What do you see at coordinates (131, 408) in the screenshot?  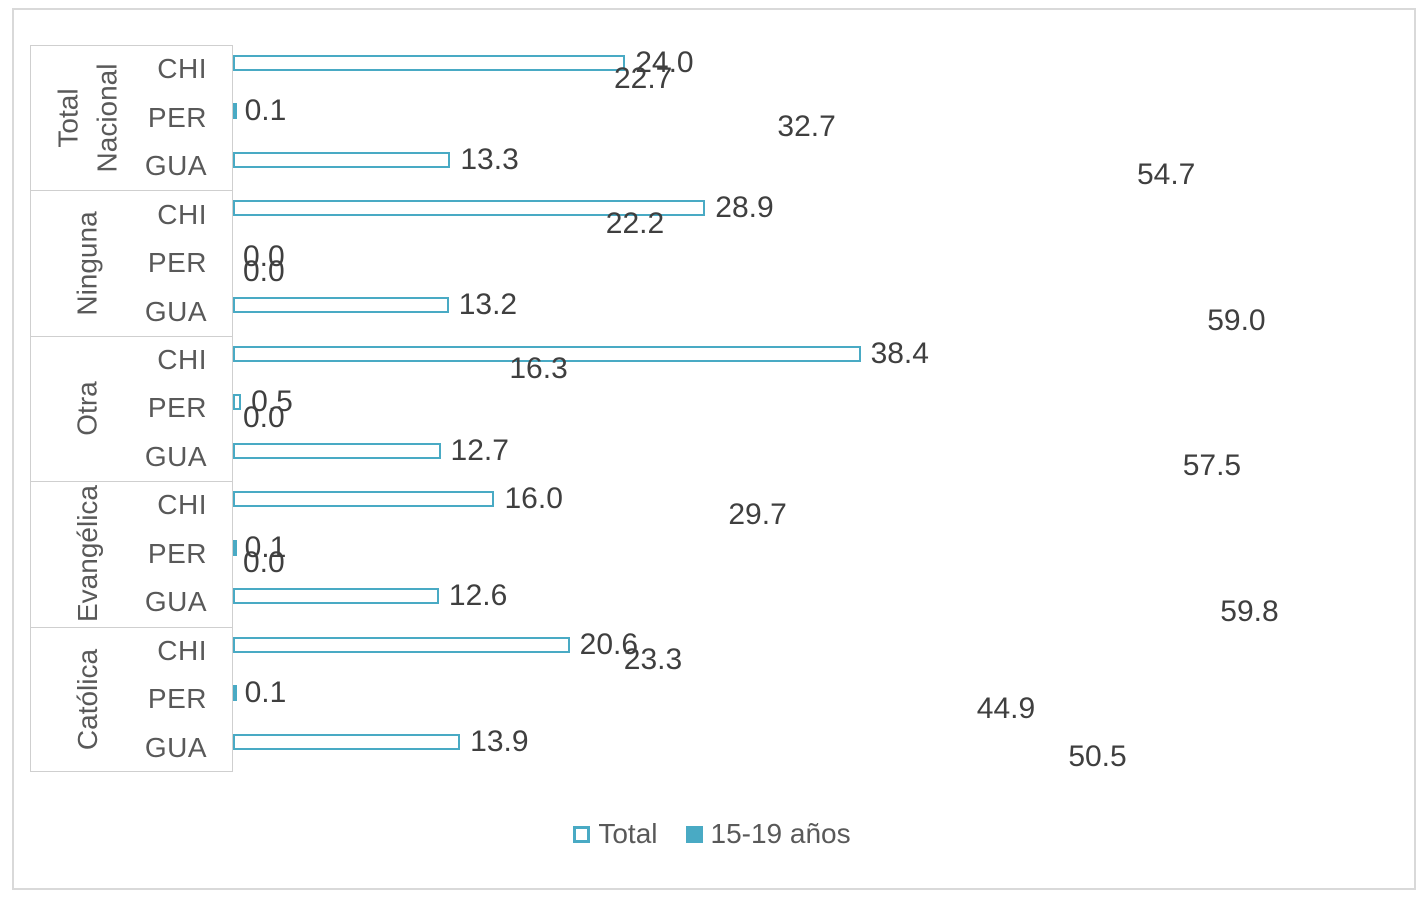 I see `category-axis-box` at bounding box center [131, 408].